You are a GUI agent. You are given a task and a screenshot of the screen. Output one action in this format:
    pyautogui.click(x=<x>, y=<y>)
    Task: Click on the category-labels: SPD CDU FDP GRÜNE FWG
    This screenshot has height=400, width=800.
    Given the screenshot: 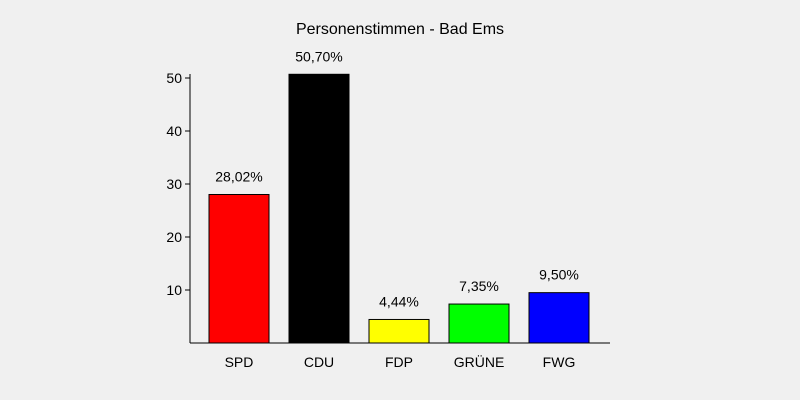 What is the action you would take?
    pyautogui.click(x=400, y=361)
    